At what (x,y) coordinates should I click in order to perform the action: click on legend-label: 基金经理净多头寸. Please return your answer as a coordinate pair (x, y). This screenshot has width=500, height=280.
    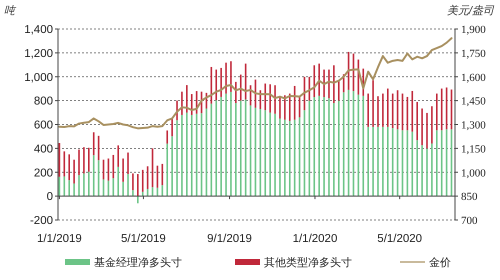
    Looking at the image, I should click on (138, 262).